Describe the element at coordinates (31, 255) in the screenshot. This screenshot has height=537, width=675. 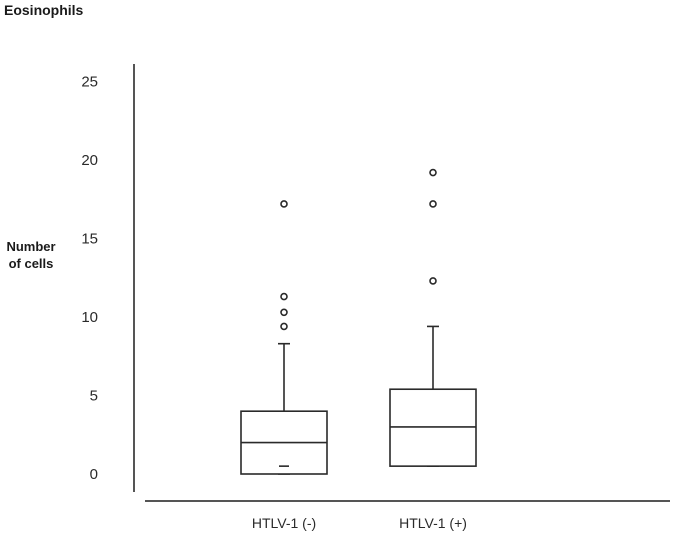
I see `y-axis-label: Number of cells` at that location.